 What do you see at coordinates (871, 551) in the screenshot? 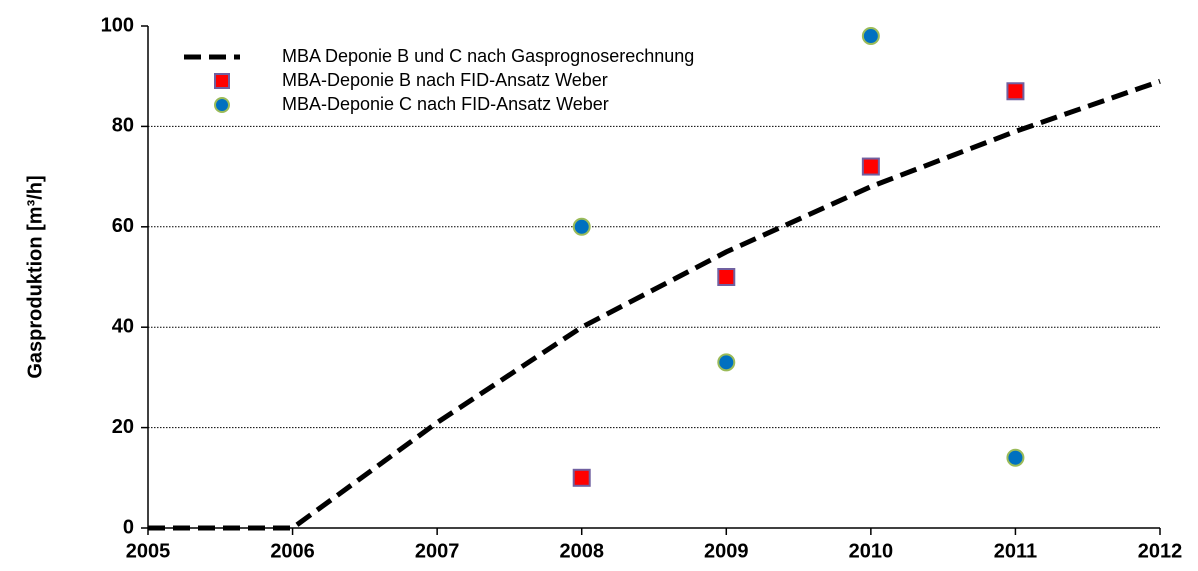
I see `x-tick-label: 2010` at bounding box center [871, 551].